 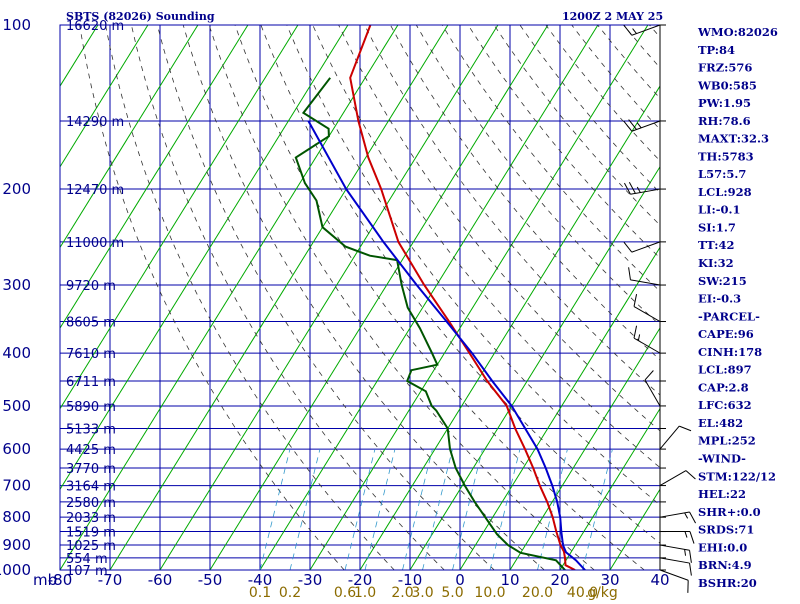 What do you see at coordinates (91, 487) in the screenshot?
I see `height-label: 3164 m` at bounding box center [91, 487].